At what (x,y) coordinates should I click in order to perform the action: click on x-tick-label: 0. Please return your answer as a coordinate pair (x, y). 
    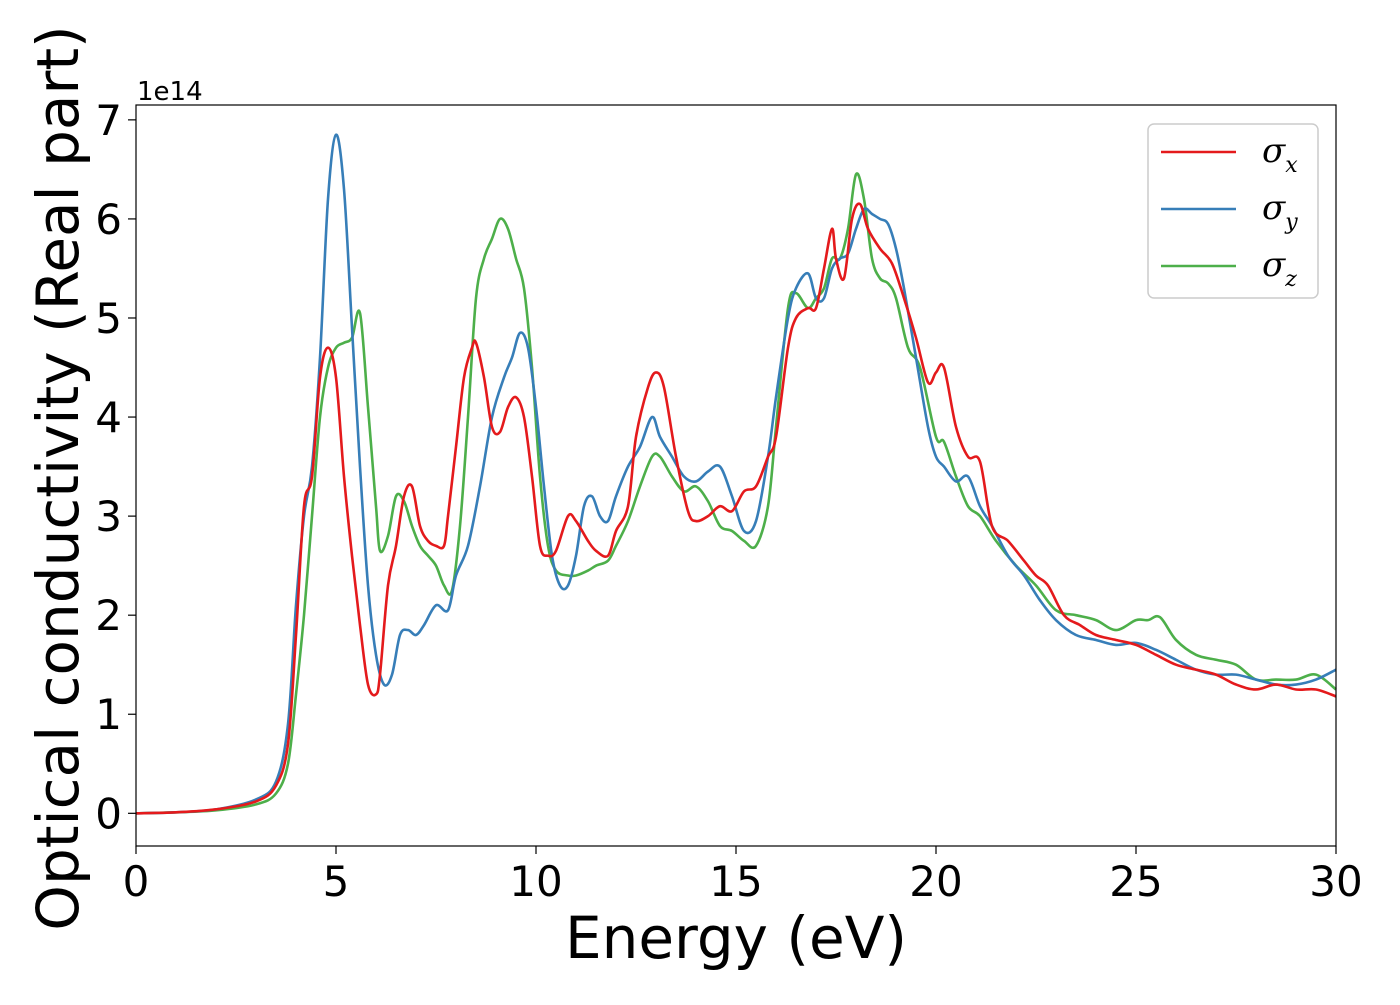
    Looking at the image, I should click on (136, 881).